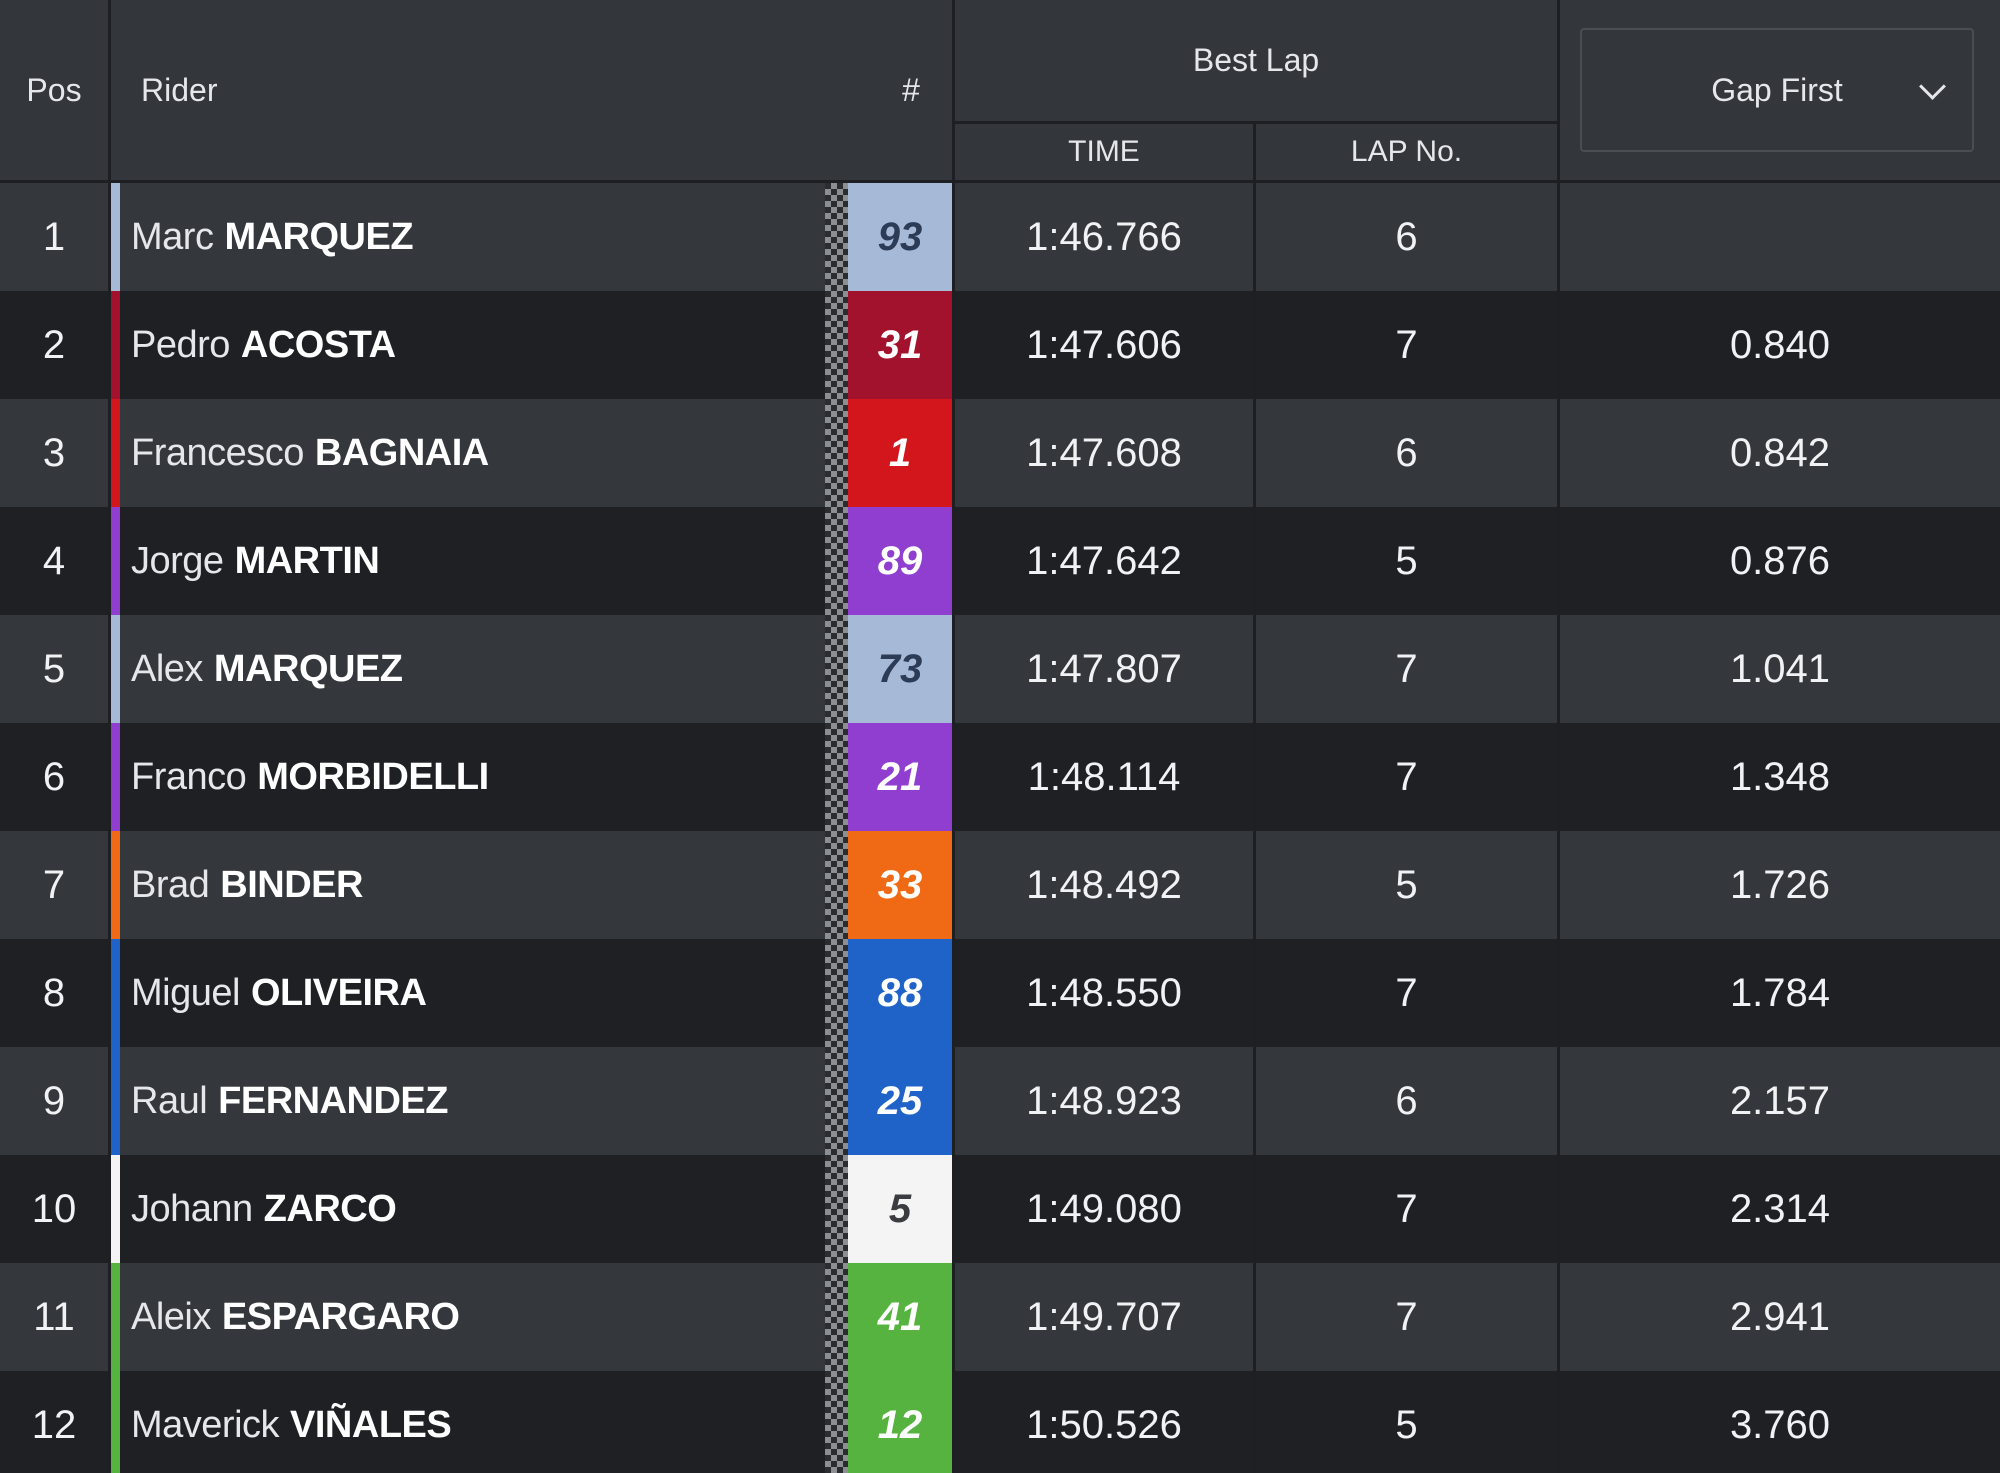 This screenshot has height=1473, width=2000. What do you see at coordinates (401, 452) in the screenshot?
I see `rider-last-name: BAGNAIA` at bounding box center [401, 452].